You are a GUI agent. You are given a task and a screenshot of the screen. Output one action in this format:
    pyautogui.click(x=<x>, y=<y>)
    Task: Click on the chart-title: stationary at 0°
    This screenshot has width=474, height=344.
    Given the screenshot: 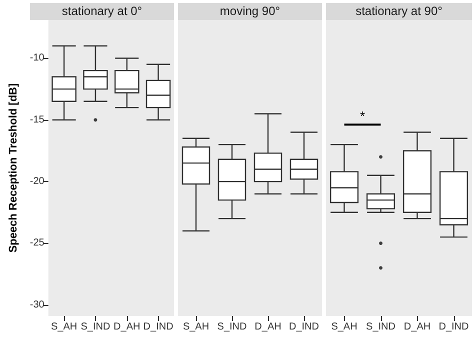 What is the action you would take?
    pyautogui.click(x=102, y=11)
    